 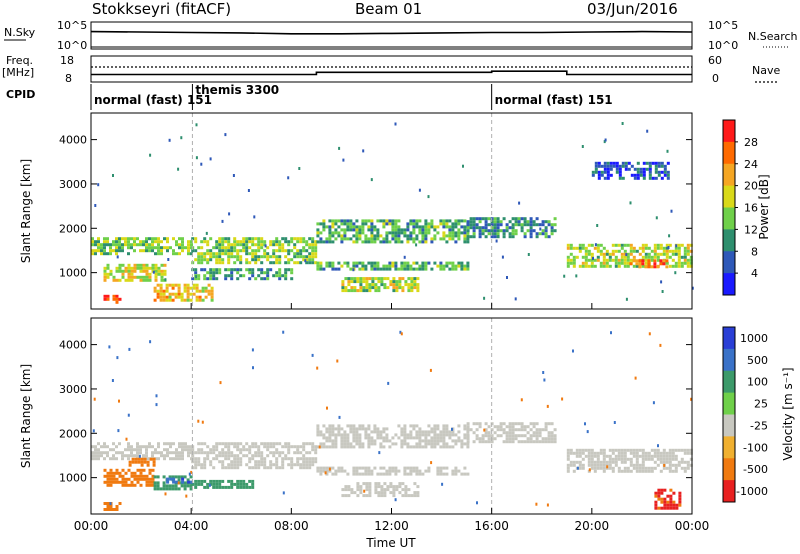 What do you see at coordinates (389, 9) in the screenshot?
I see `beam-label: Beam 01` at bounding box center [389, 9].